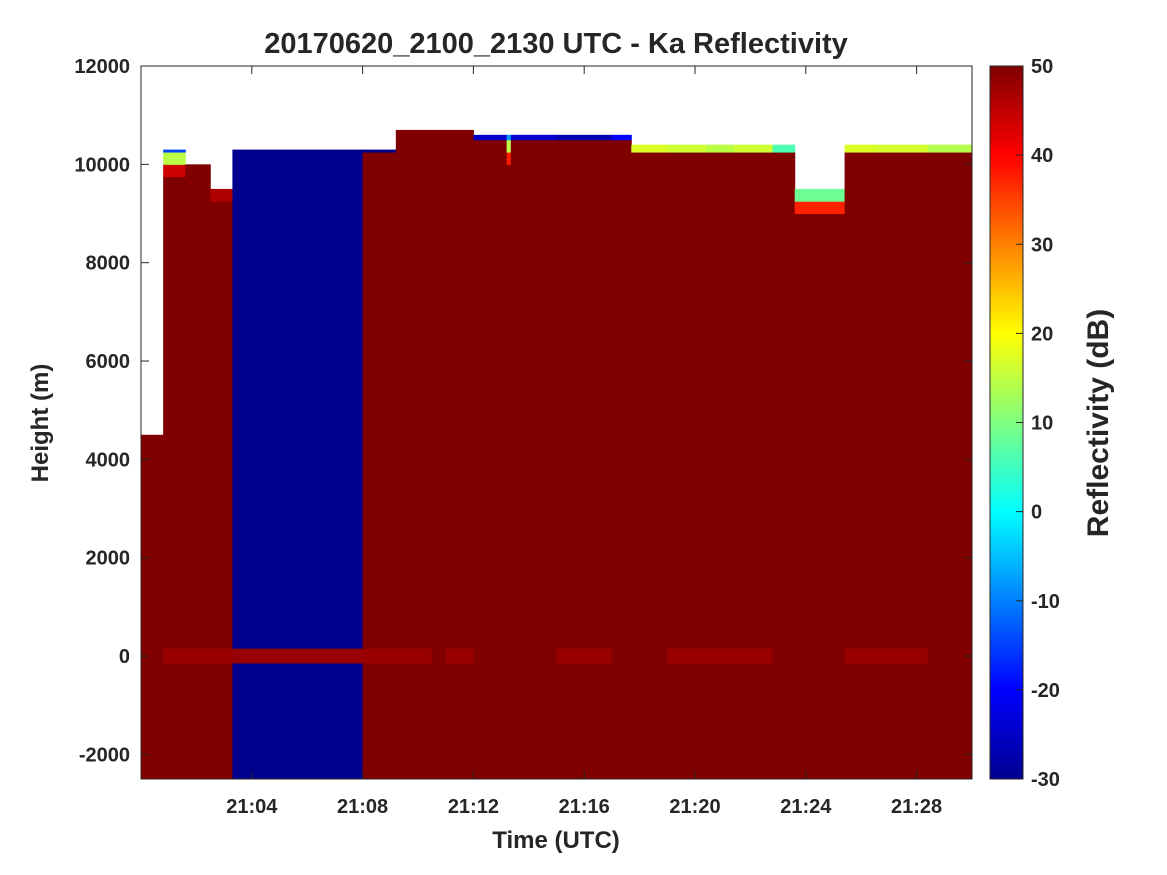  Describe the element at coordinates (1042, 156) in the screenshot. I see `colorbar-tick-label: 40` at that location.